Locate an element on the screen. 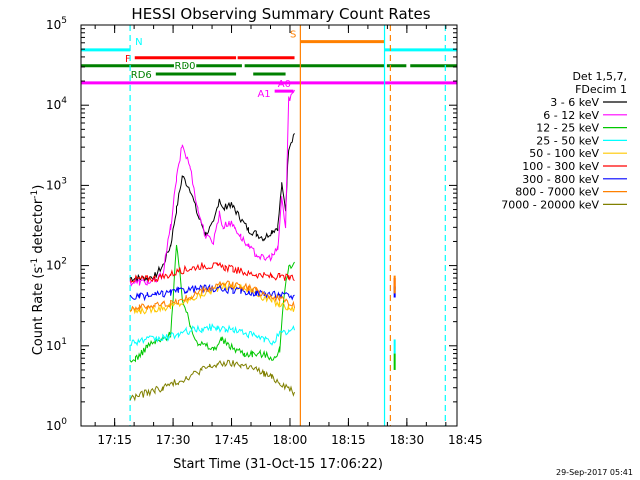  legend-entry-label: 300 - 800 keV is located at coordinates (560, 179).